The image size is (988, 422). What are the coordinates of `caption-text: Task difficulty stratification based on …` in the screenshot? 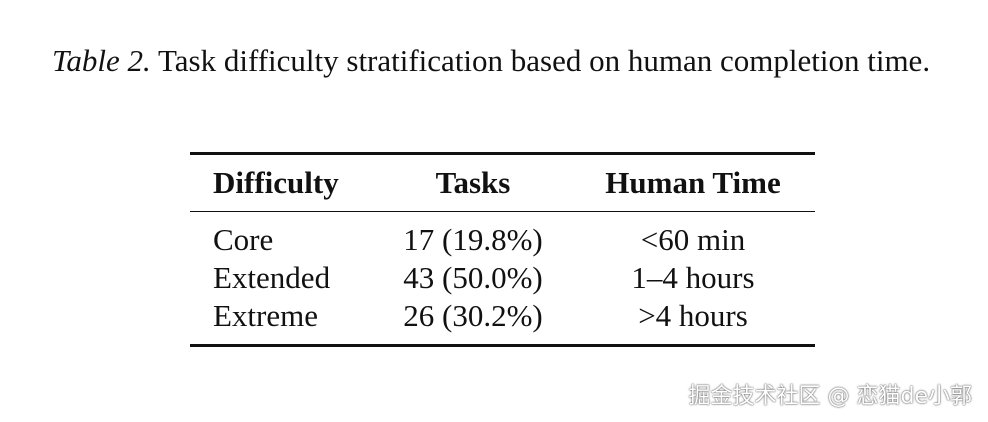 It's located at (544, 60).